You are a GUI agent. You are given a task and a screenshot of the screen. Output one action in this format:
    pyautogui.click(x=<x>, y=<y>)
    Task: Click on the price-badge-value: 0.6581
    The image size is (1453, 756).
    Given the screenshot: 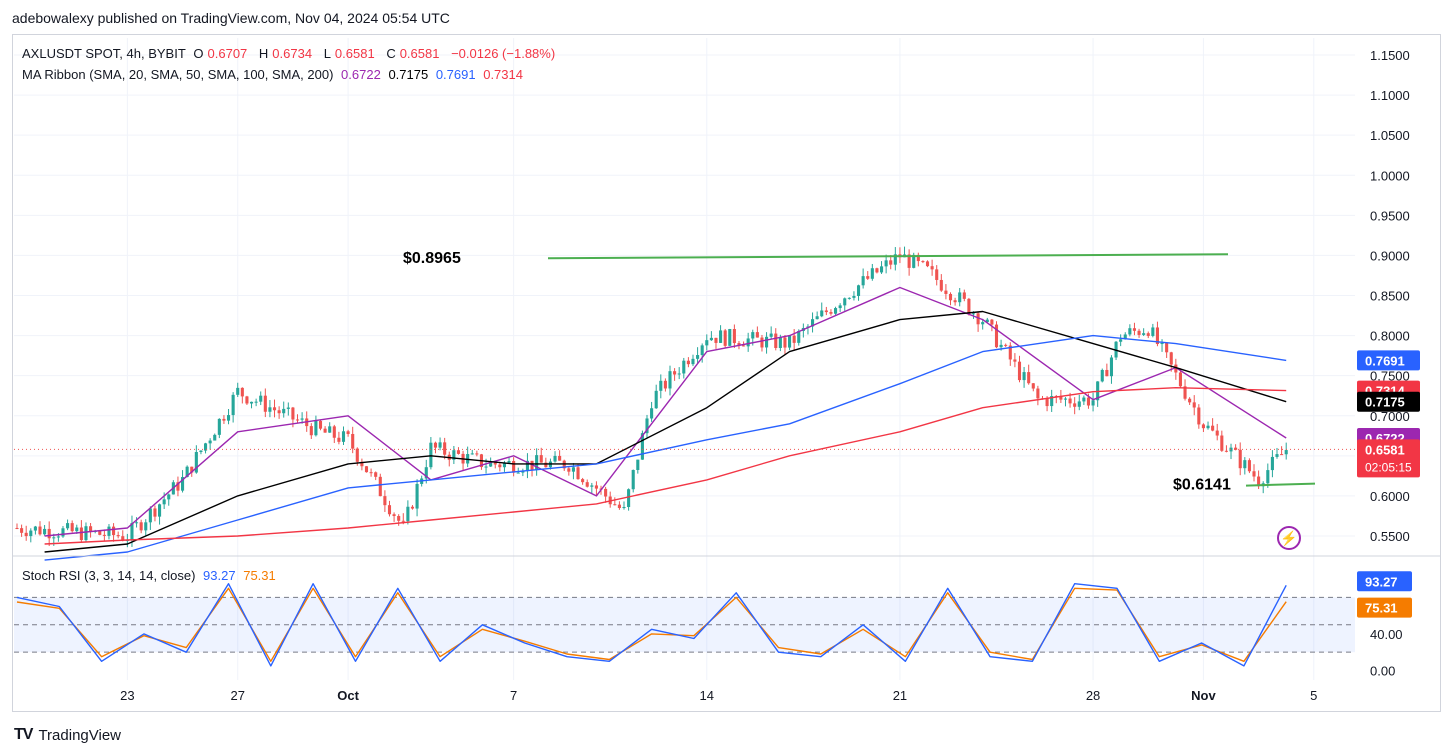 What is the action you would take?
    pyautogui.click(x=1385, y=449)
    